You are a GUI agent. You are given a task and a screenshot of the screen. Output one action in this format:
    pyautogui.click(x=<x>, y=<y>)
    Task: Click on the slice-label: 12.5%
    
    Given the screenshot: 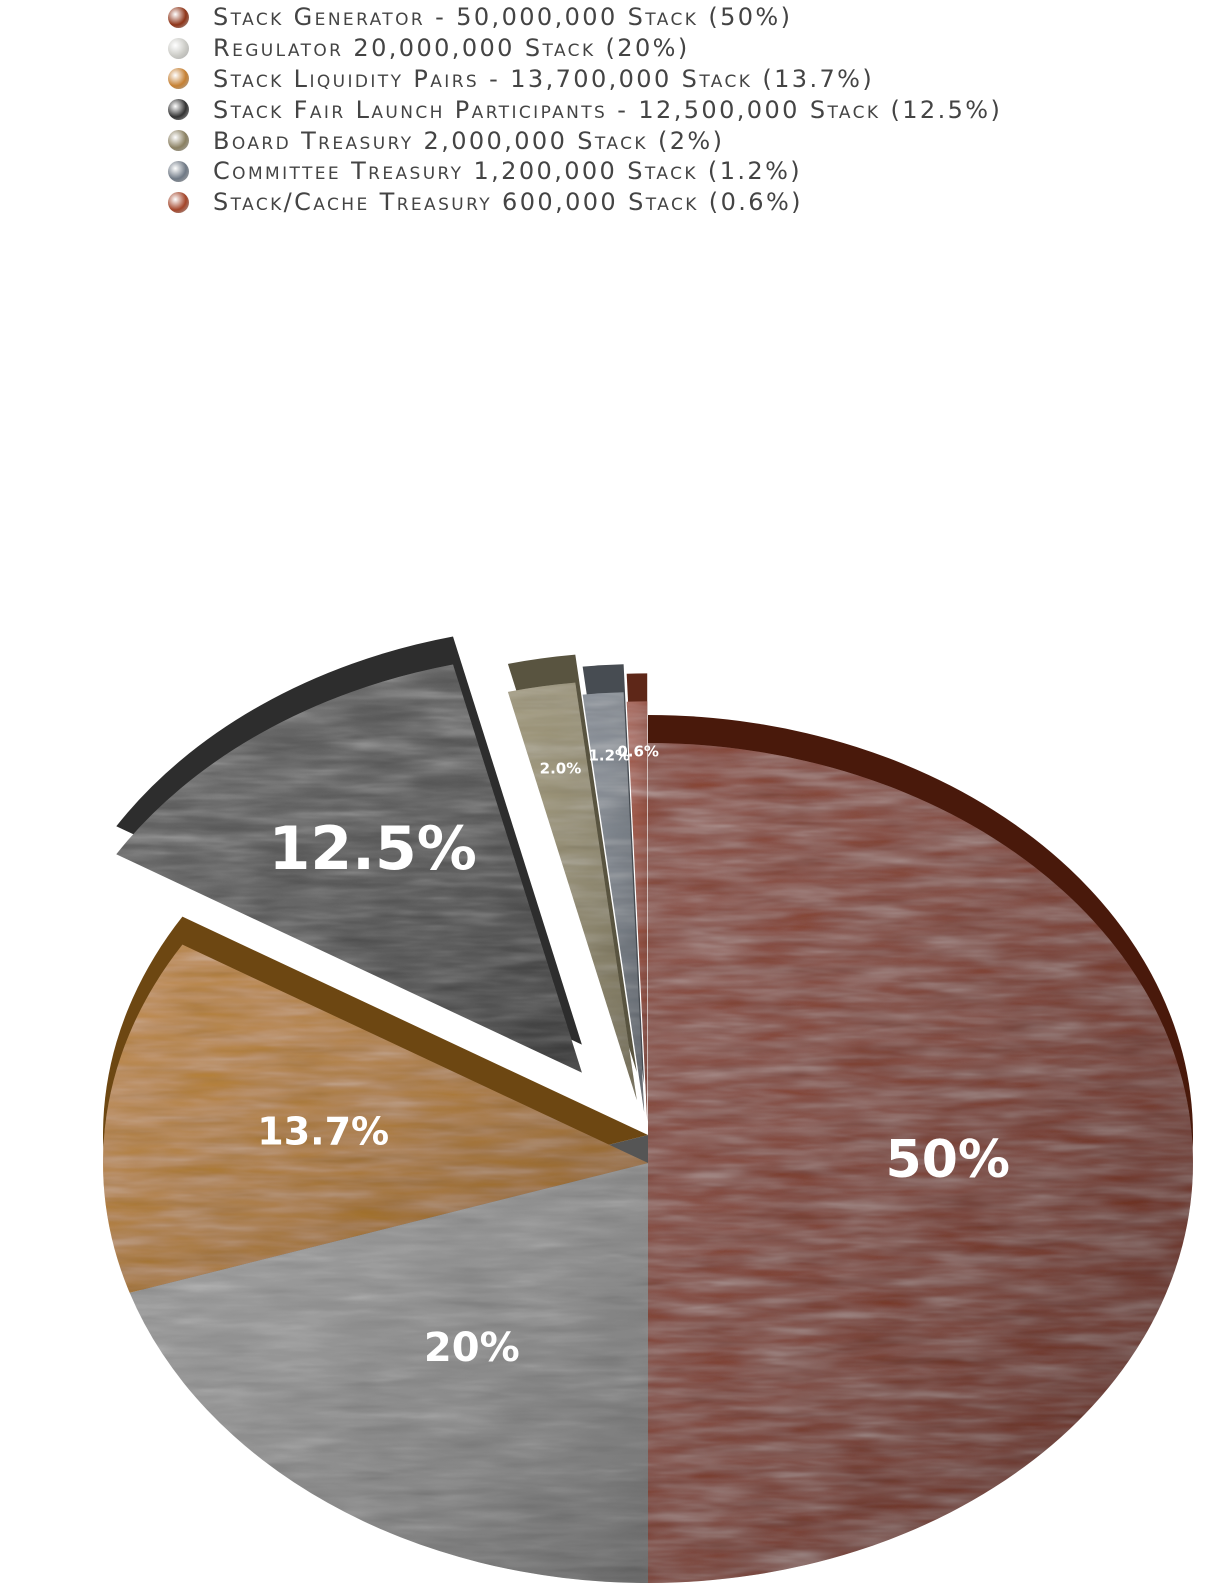 What is the action you would take?
    pyautogui.click(x=373, y=849)
    